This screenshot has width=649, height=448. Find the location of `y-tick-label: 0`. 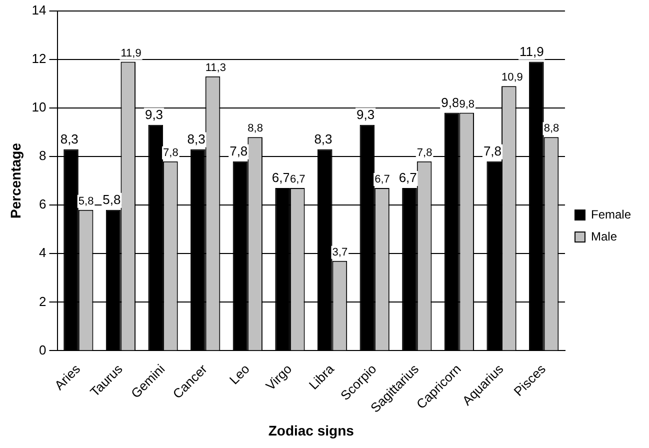

y-tick-label: 0 is located at coordinates (42, 350).